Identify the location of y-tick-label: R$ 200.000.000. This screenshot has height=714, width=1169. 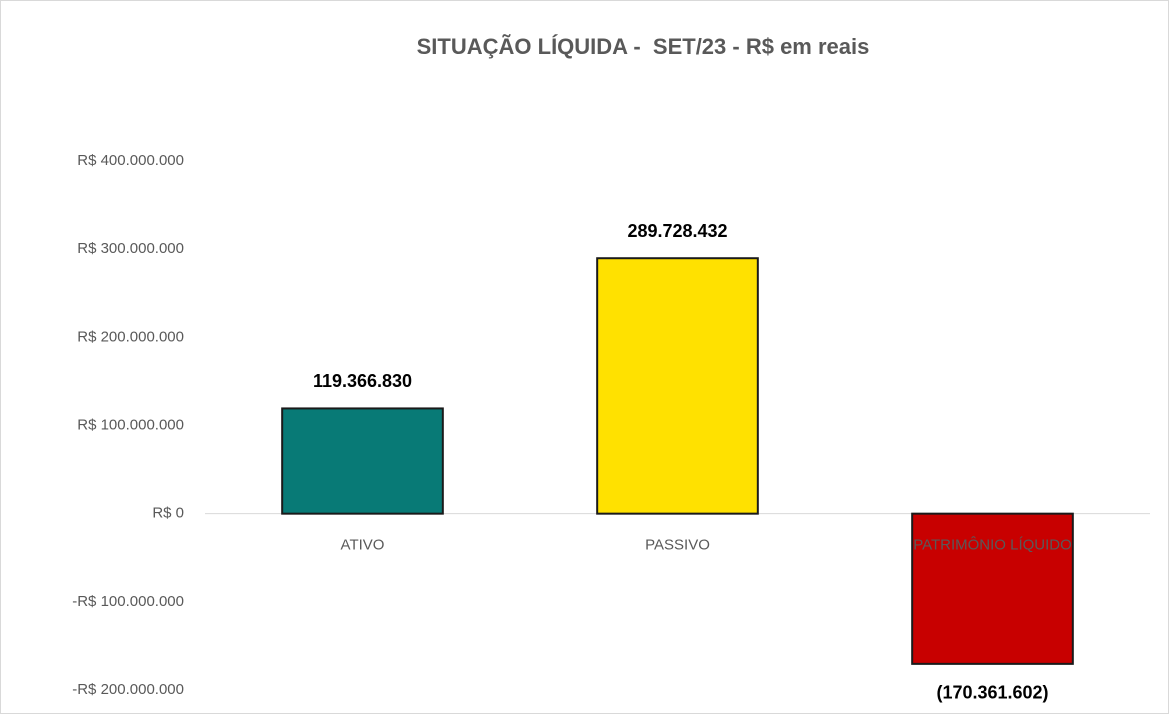
(130, 336).